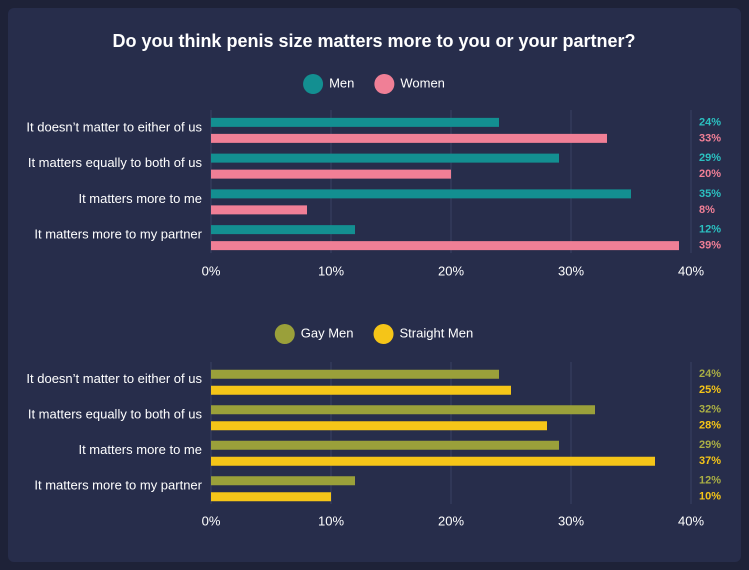 The width and height of the screenshot is (749, 570). I want to click on value-label: 20%, so click(710, 174).